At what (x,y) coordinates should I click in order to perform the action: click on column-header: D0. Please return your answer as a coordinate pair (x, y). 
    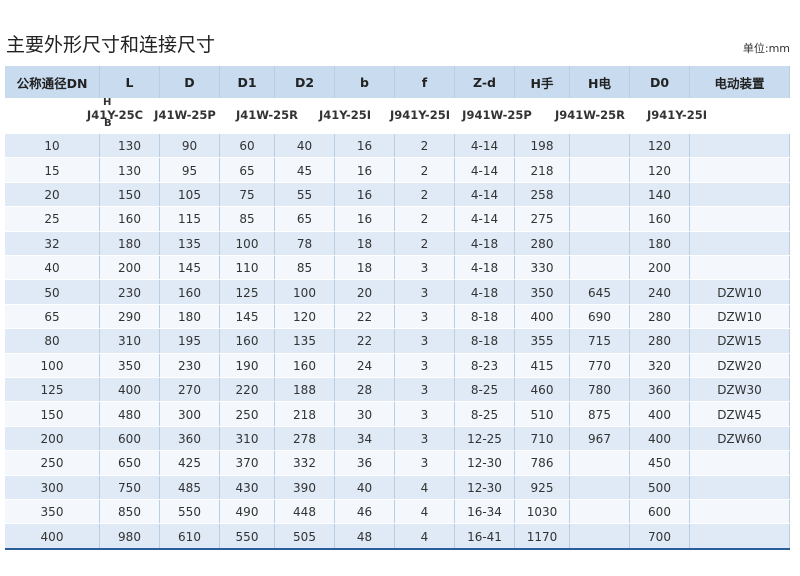
    Looking at the image, I should click on (660, 82).